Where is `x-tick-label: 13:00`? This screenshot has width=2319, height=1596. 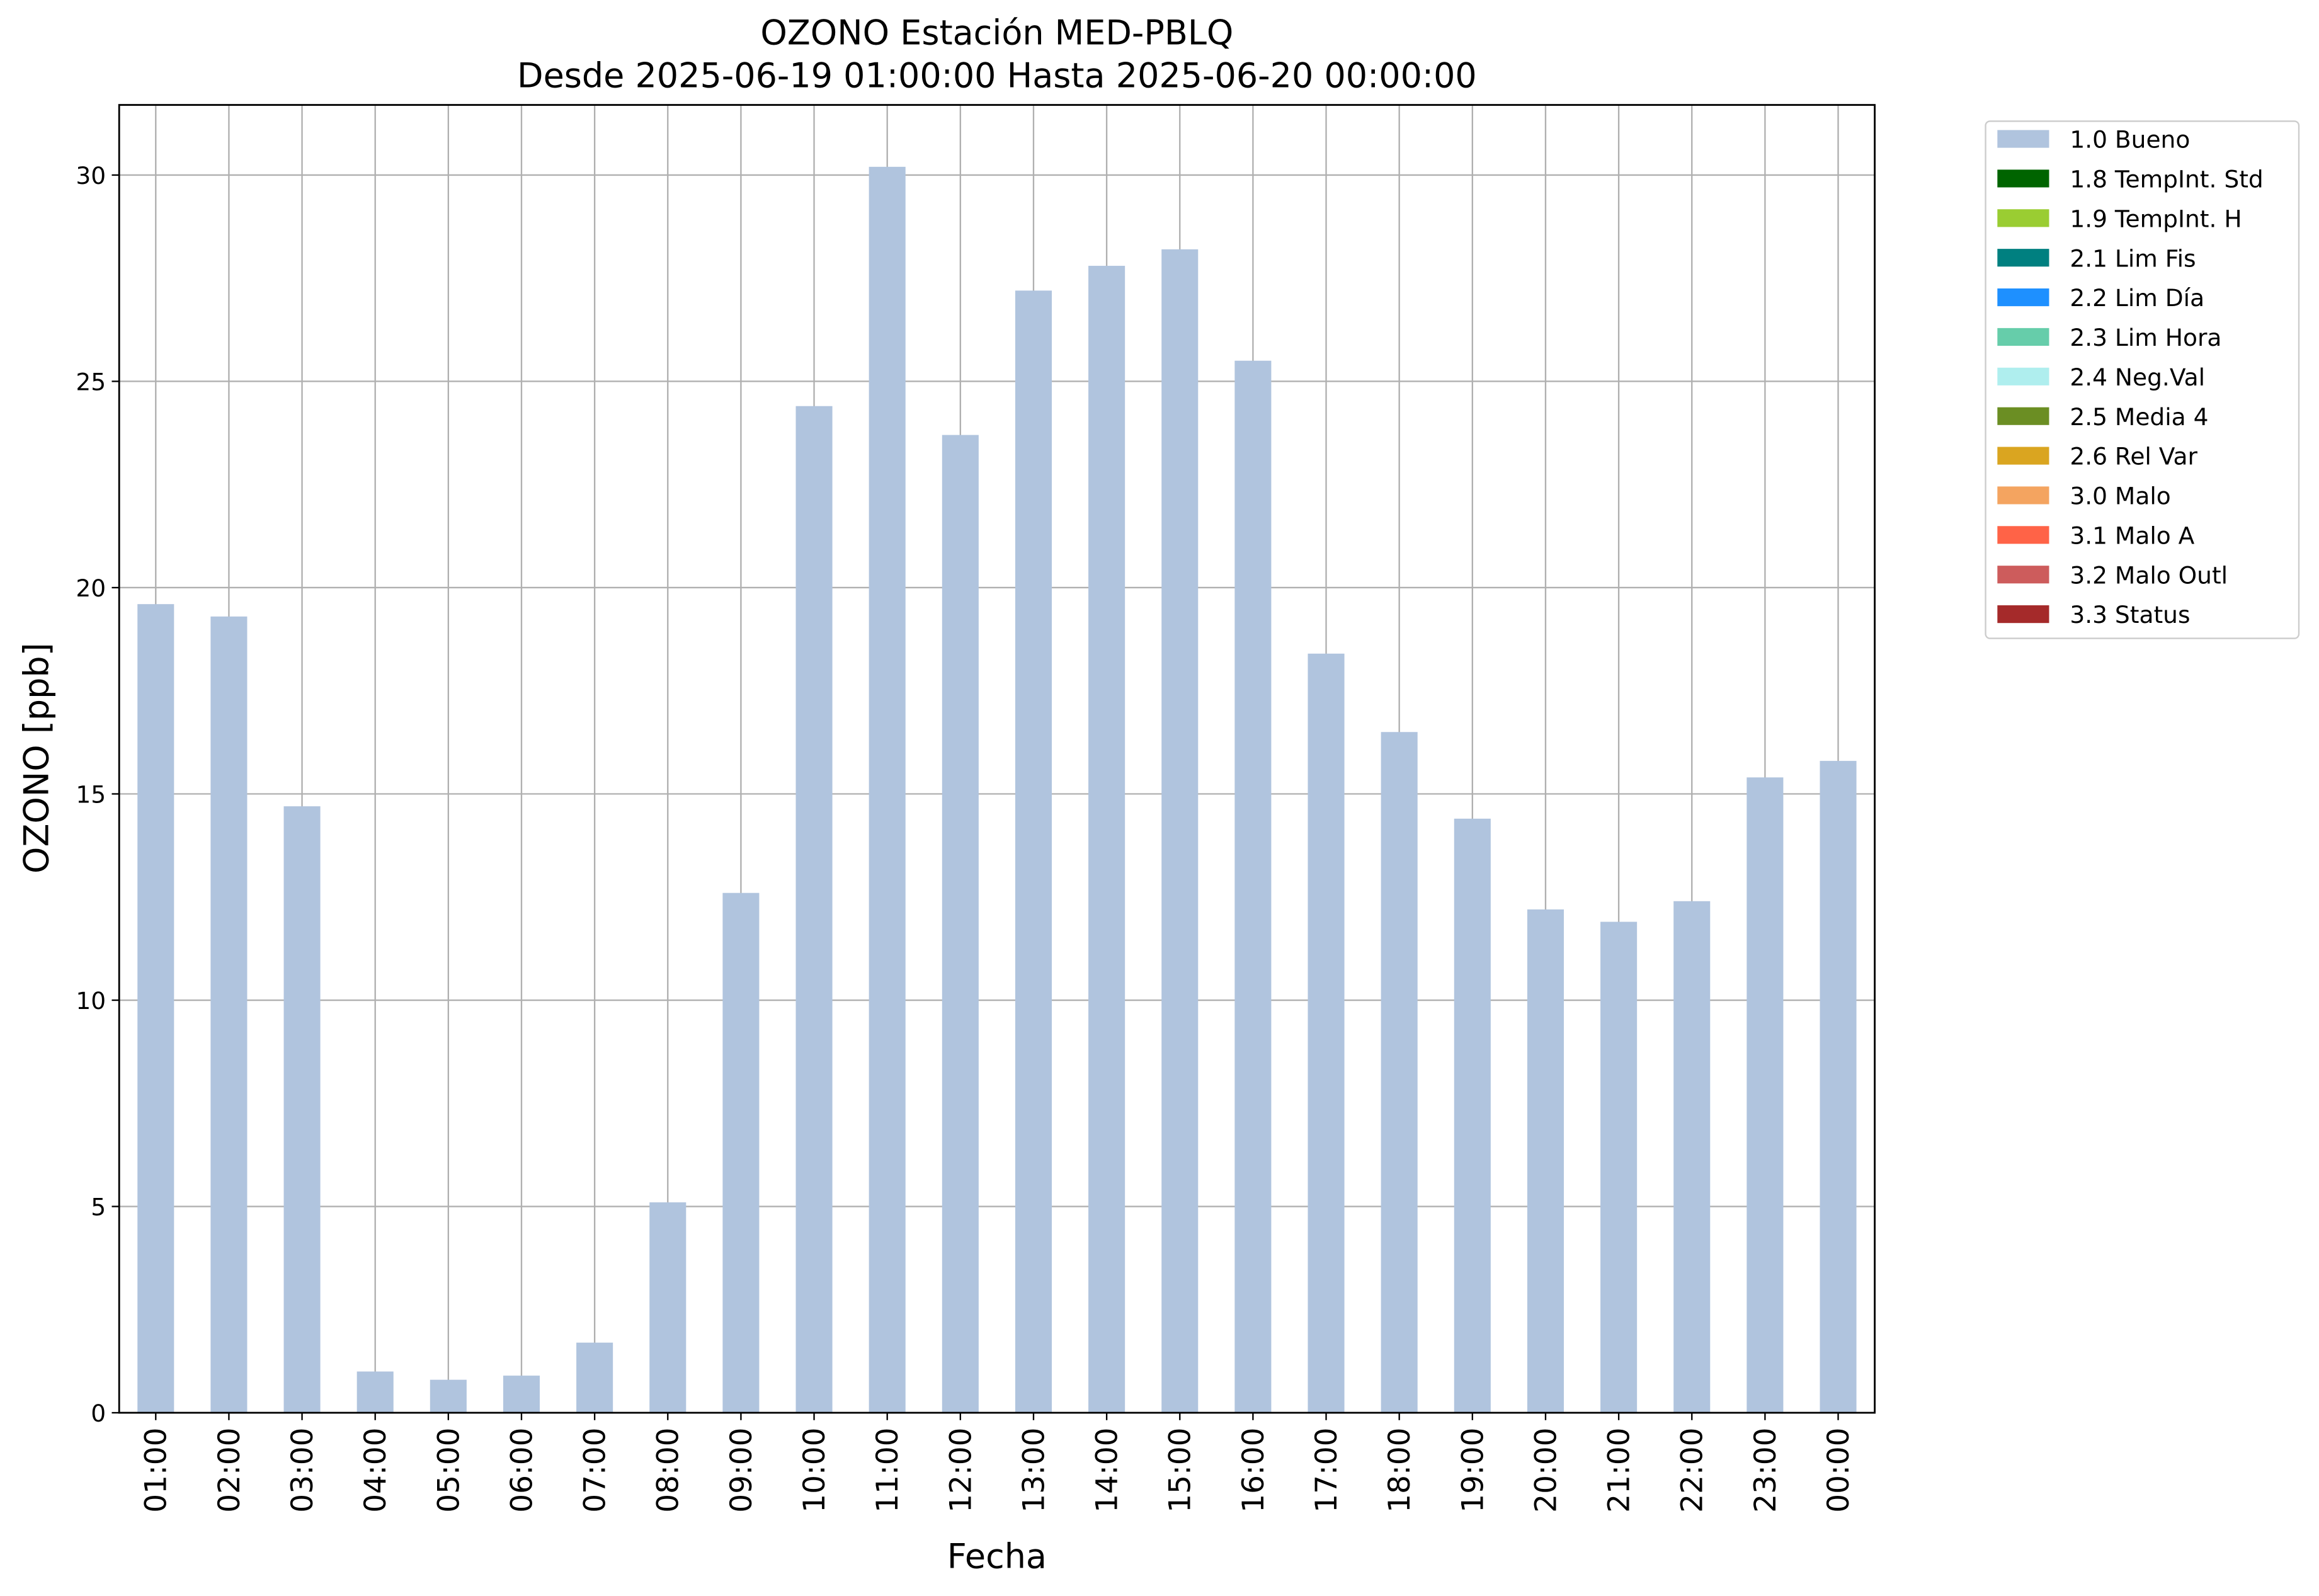
x-tick-label: 13:00 is located at coordinates (1034, 1470).